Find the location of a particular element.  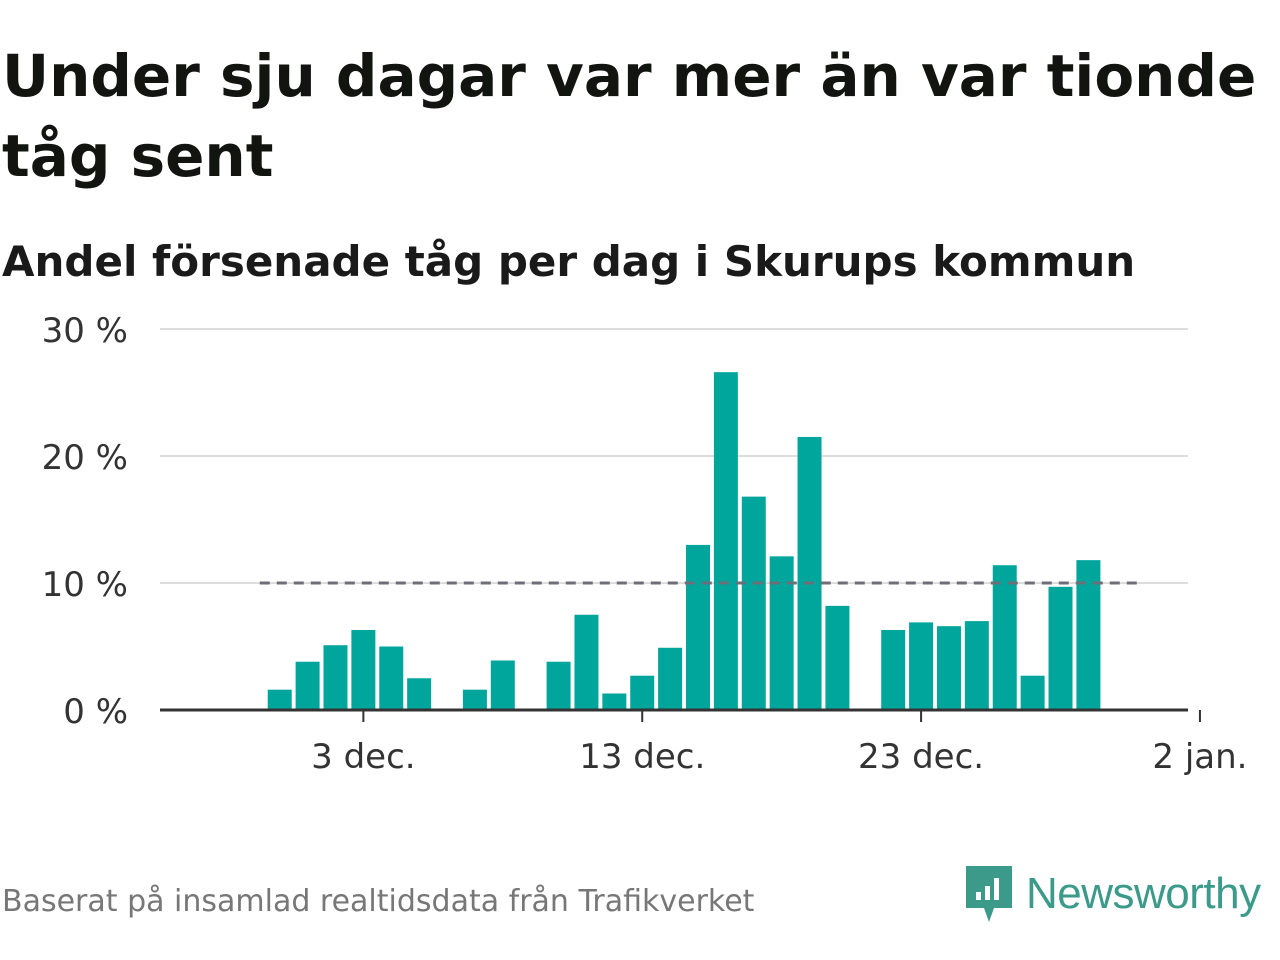

x-tick-label: 3 dec. is located at coordinates (363, 757).